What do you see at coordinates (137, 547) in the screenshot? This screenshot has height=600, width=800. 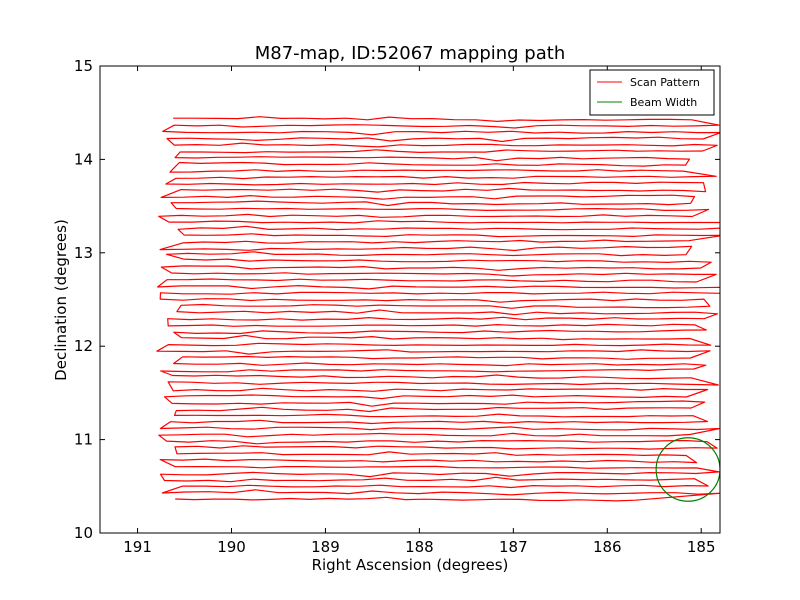 I see `x-tick-label: 191` at bounding box center [137, 547].